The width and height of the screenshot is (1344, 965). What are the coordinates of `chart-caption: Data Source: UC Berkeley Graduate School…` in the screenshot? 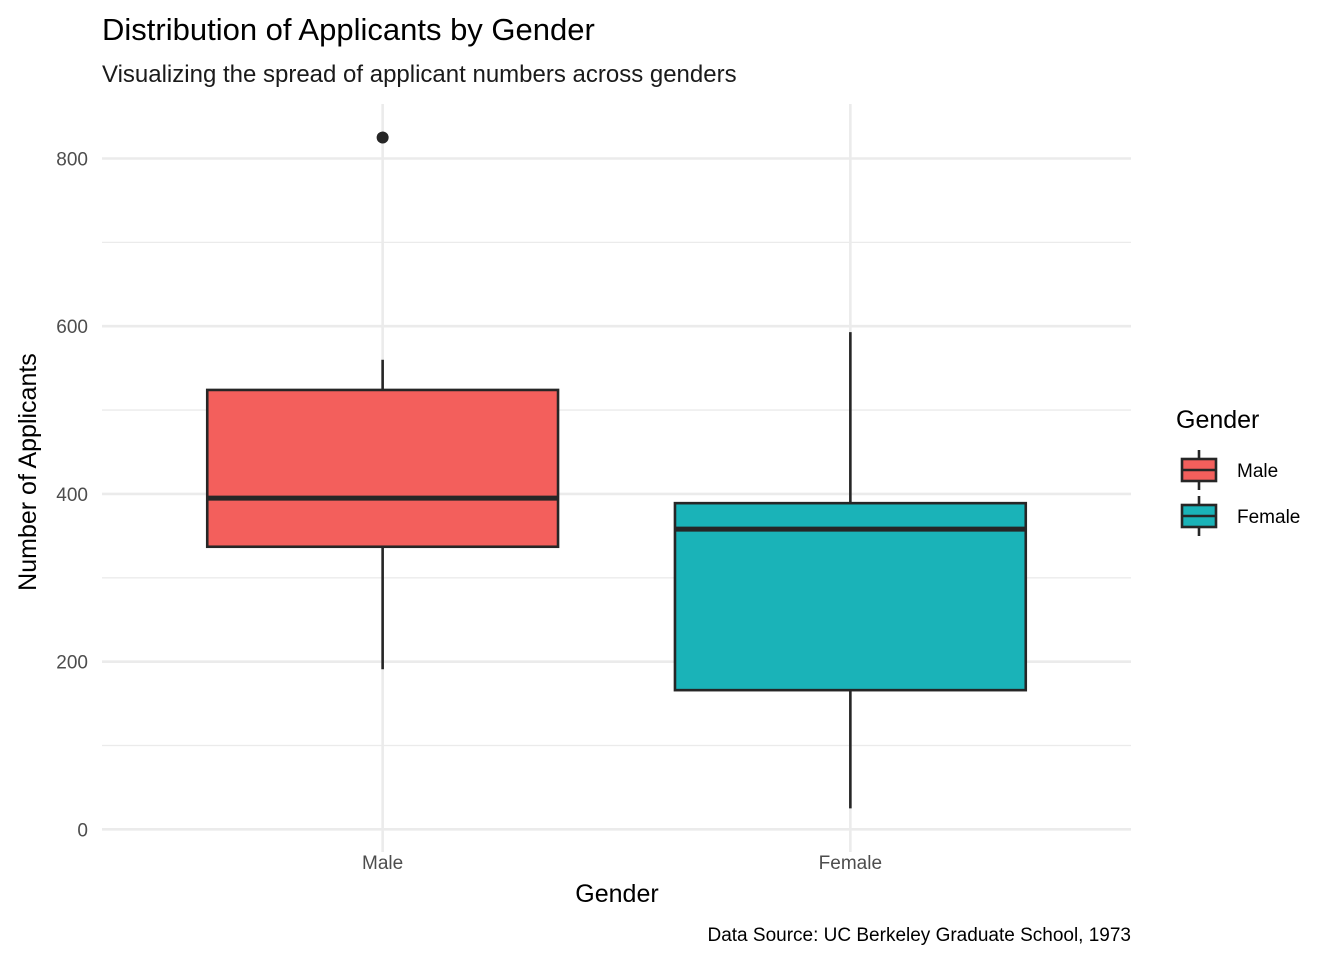 It's located at (919, 935).